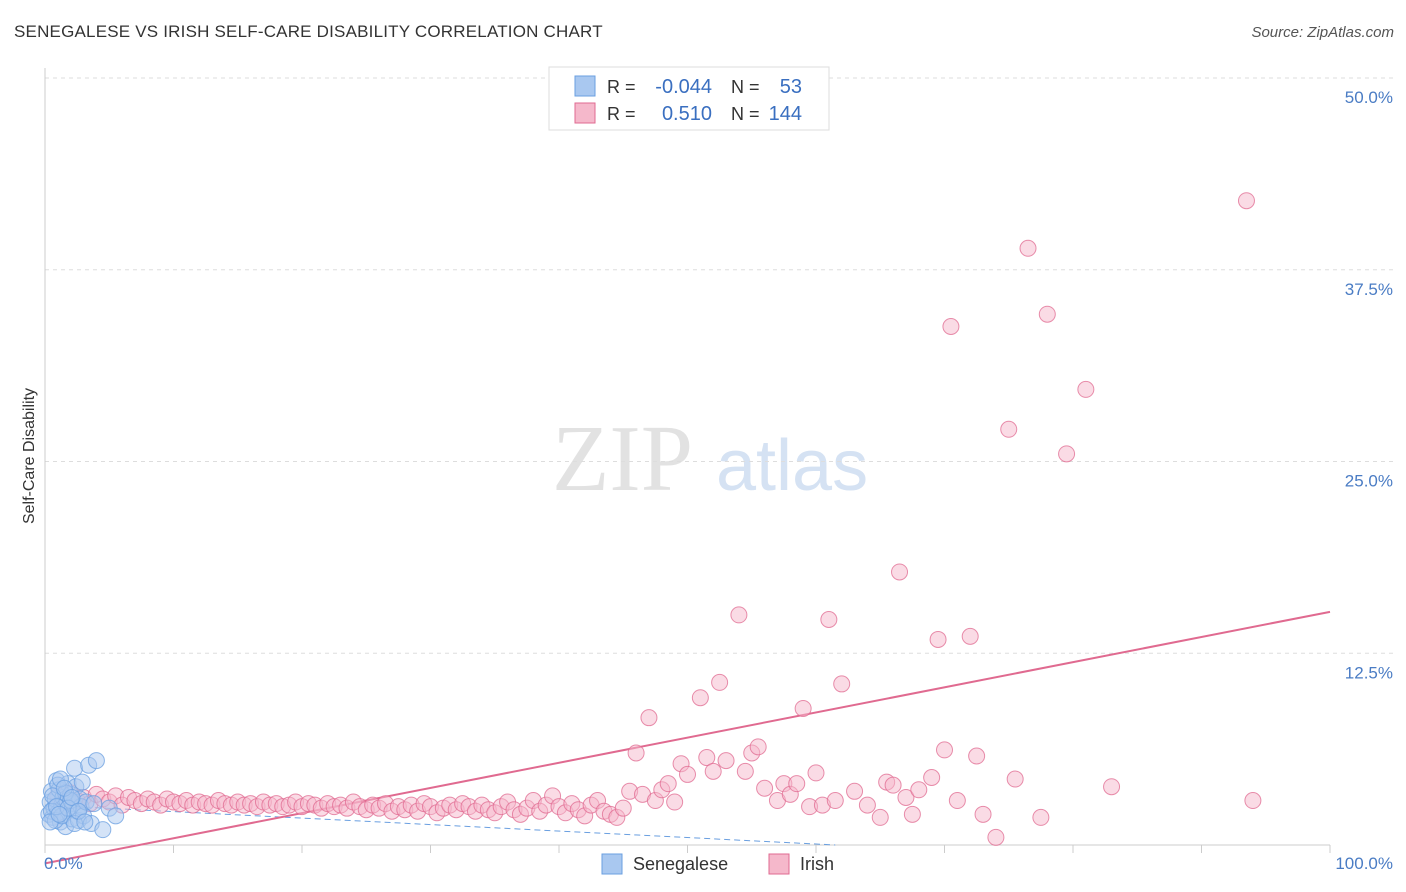  Describe the element at coordinates (683, 87) in the screenshot. I see `legend-r-value-1: -0.044` at that location.